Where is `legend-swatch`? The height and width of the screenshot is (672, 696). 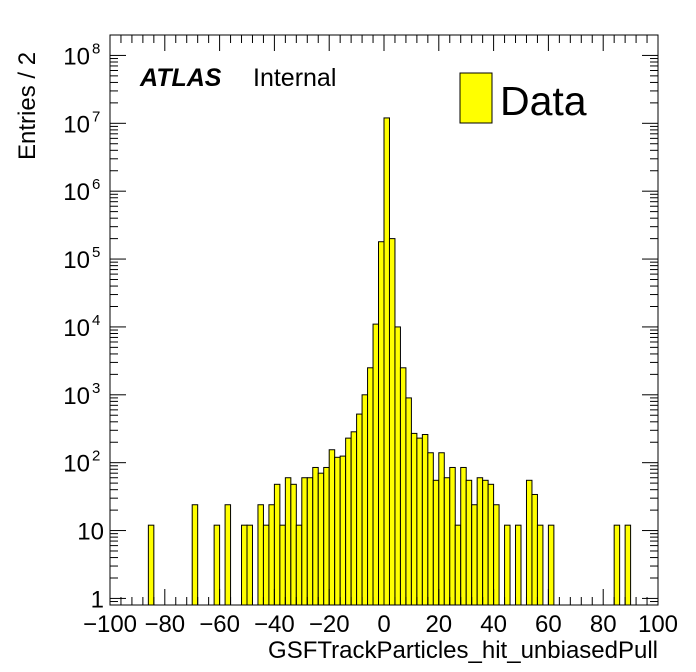
legend-swatch is located at coordinates (476, 98).